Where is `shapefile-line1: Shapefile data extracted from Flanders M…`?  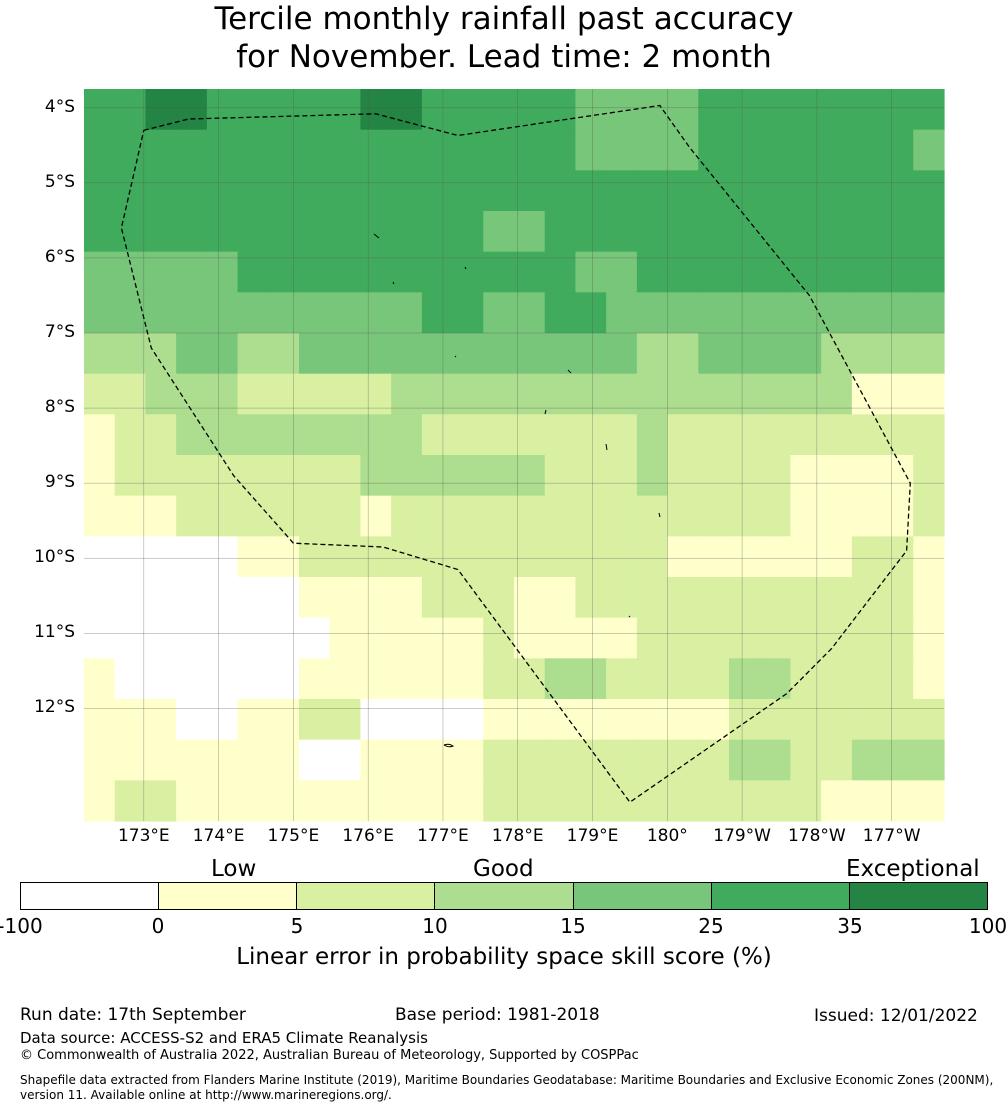 shapefile-line1: Shapefile data extracted from Flanders M… is located at coordinates (507, 1080).